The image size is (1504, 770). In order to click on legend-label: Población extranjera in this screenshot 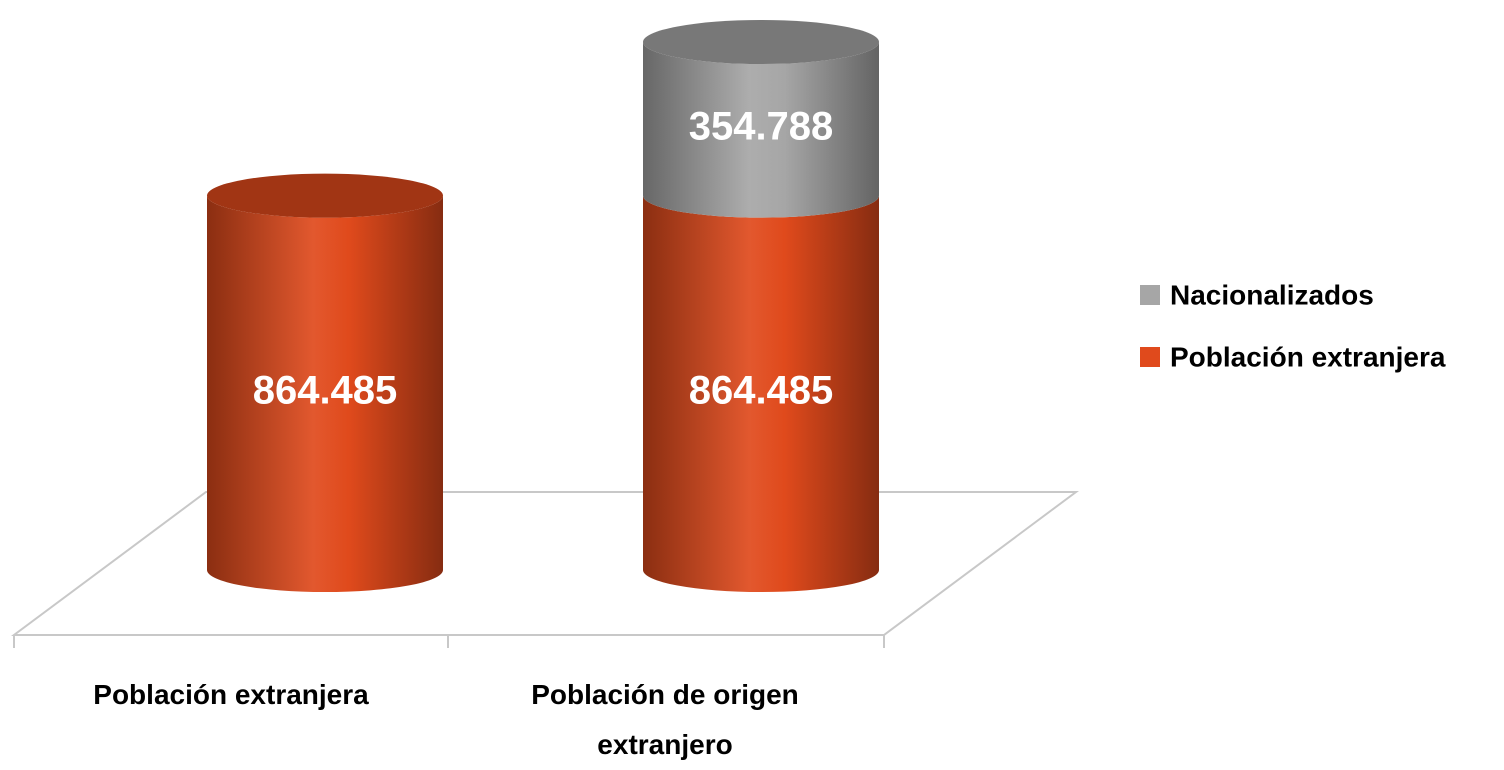, I will do `click(1308, 356)`.